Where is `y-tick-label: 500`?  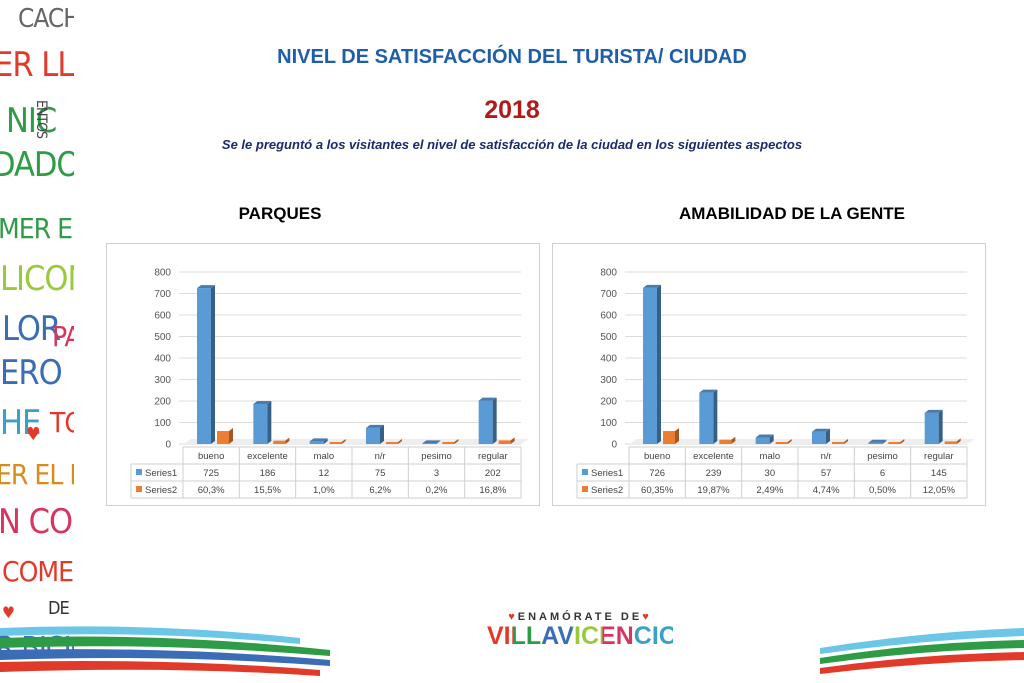 y-tick-label: 500 is located at coordinates (162, 337).